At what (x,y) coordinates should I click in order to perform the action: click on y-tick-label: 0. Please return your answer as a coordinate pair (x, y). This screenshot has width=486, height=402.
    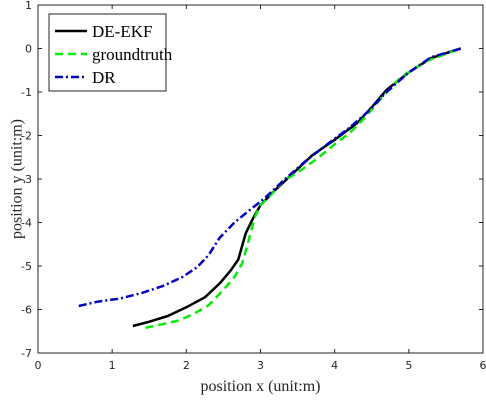
    Looking at the image, I should click on (28, 49).